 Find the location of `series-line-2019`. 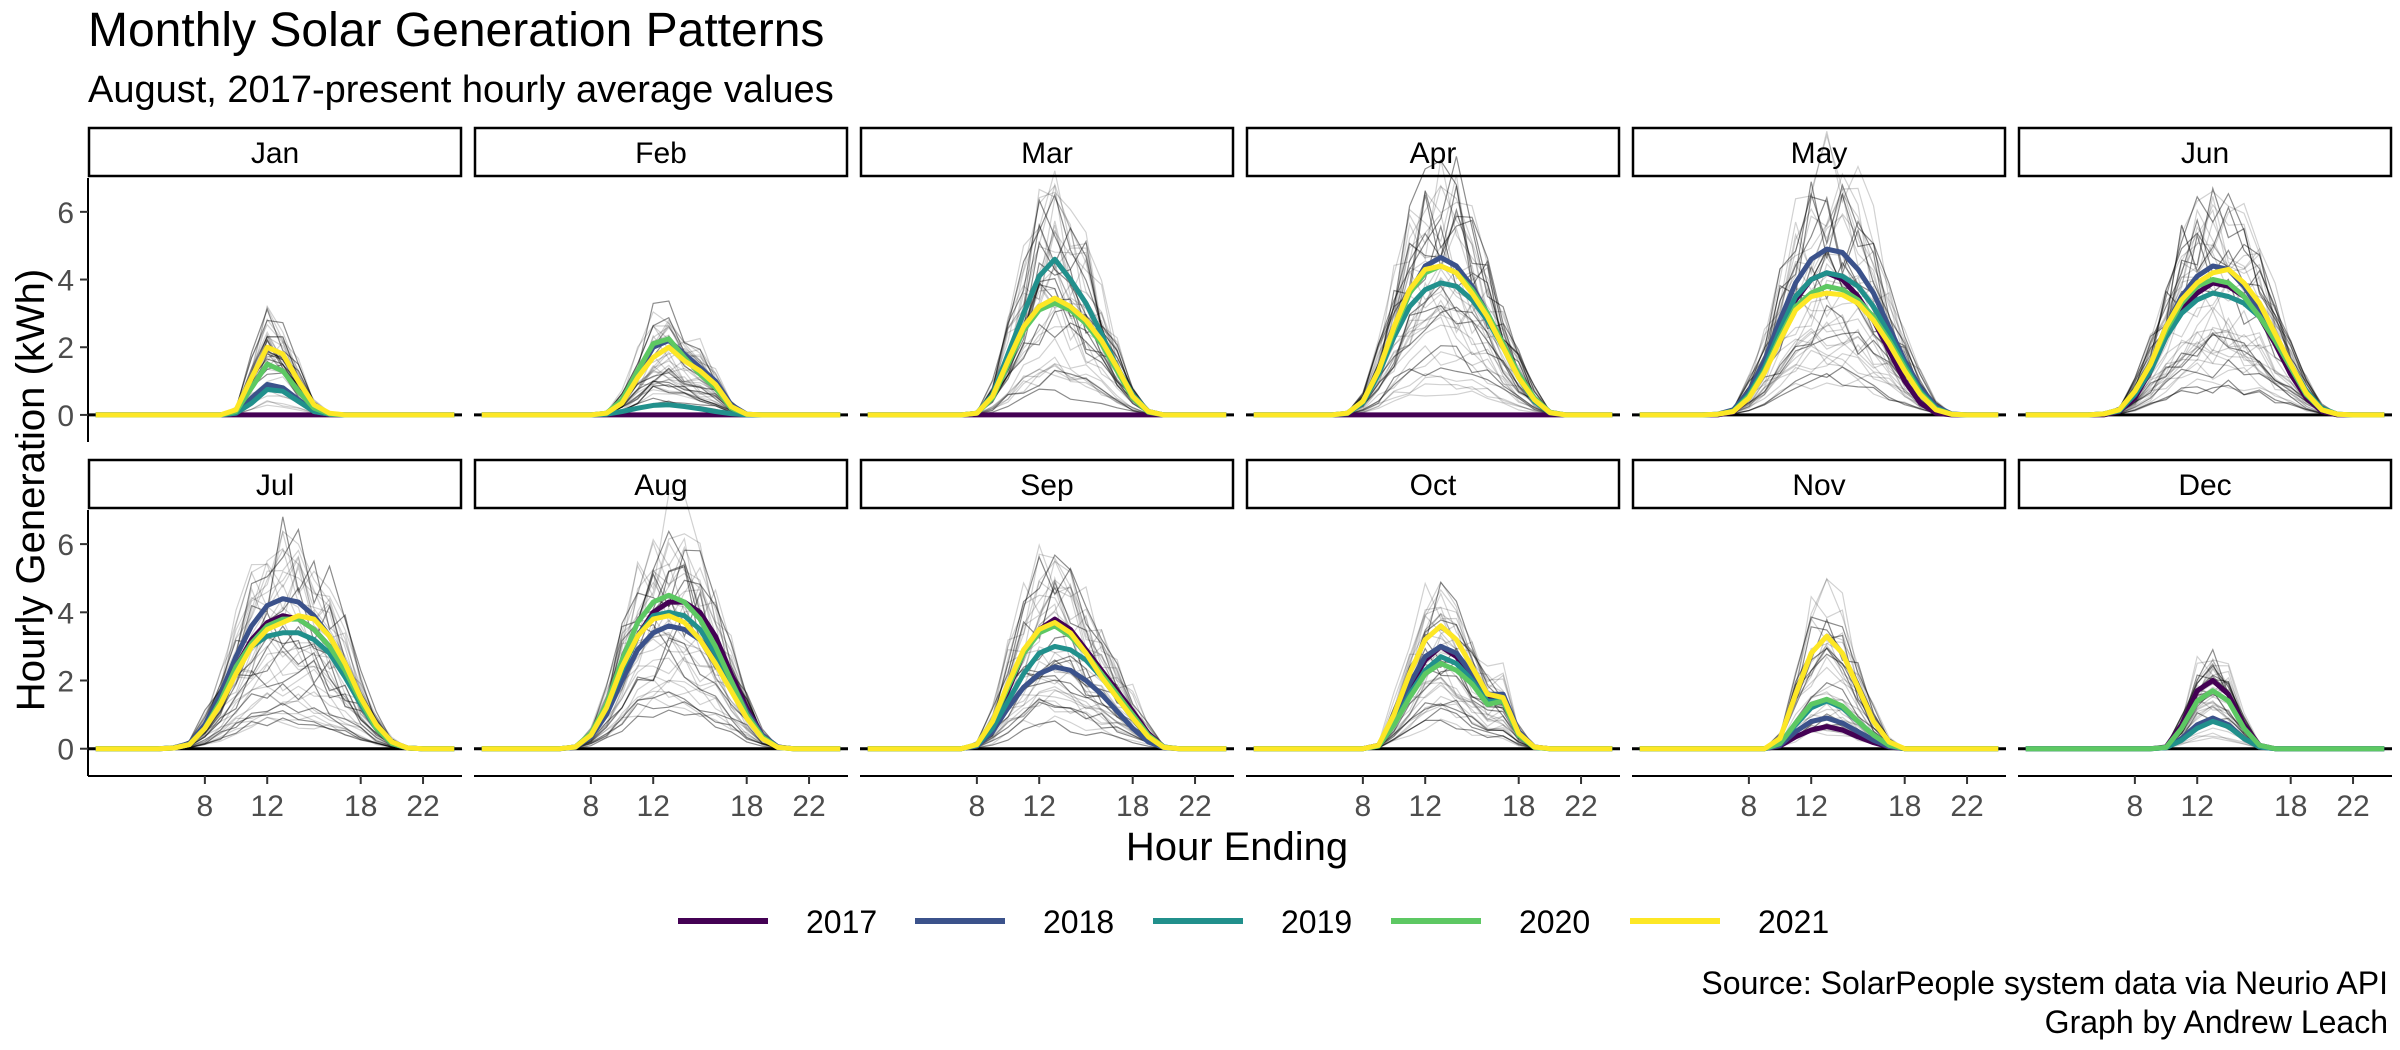

series-line-2019 is located at coordinates (661, 680).